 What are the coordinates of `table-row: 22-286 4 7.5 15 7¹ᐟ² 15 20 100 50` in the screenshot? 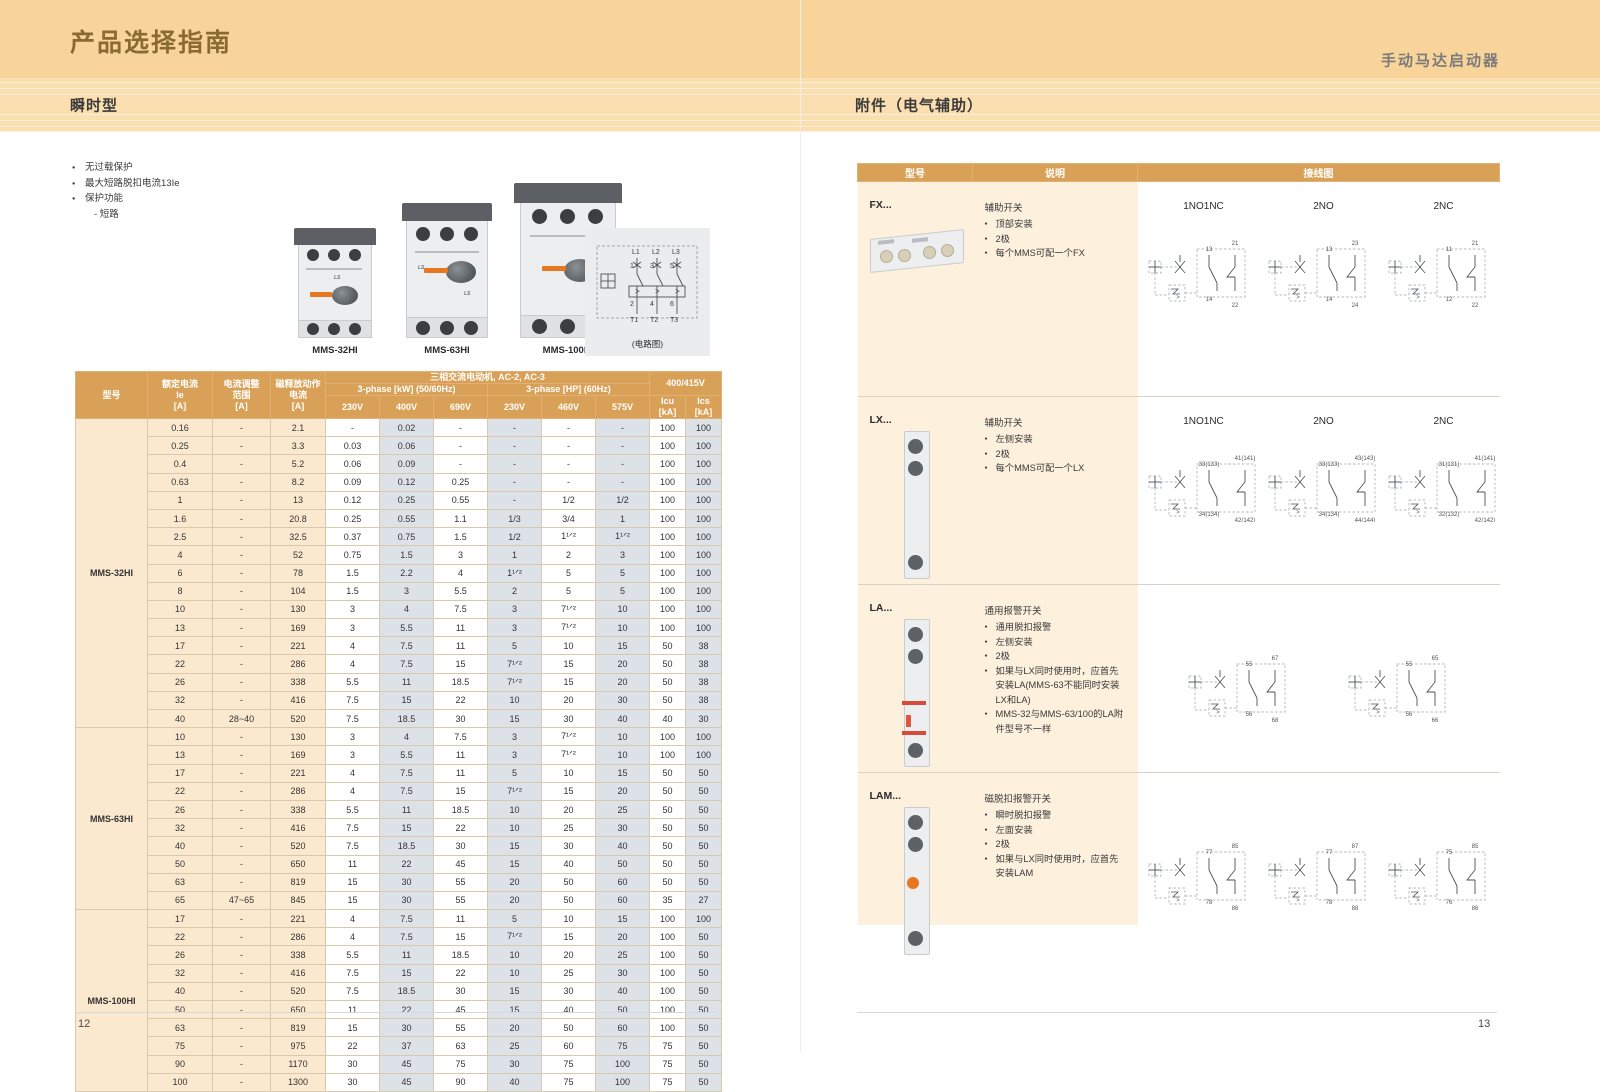 It's located at (399, 937).